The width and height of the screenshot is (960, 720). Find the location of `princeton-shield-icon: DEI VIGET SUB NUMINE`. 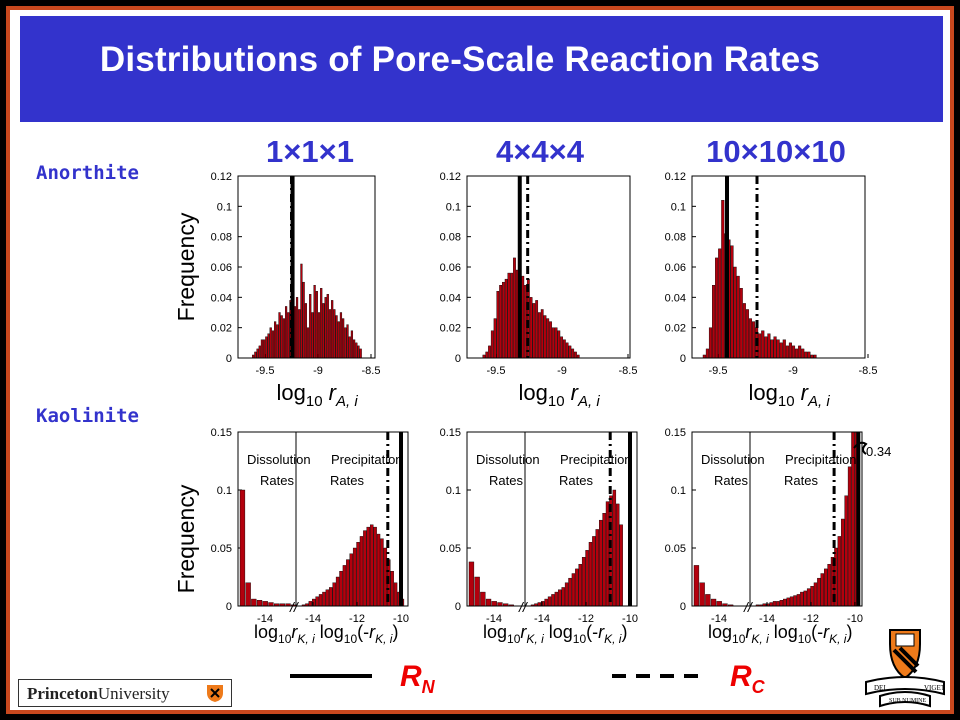

princeton-shield-icon: DEI VIGET SUB NUMINE is located at coordinates (905, 668).